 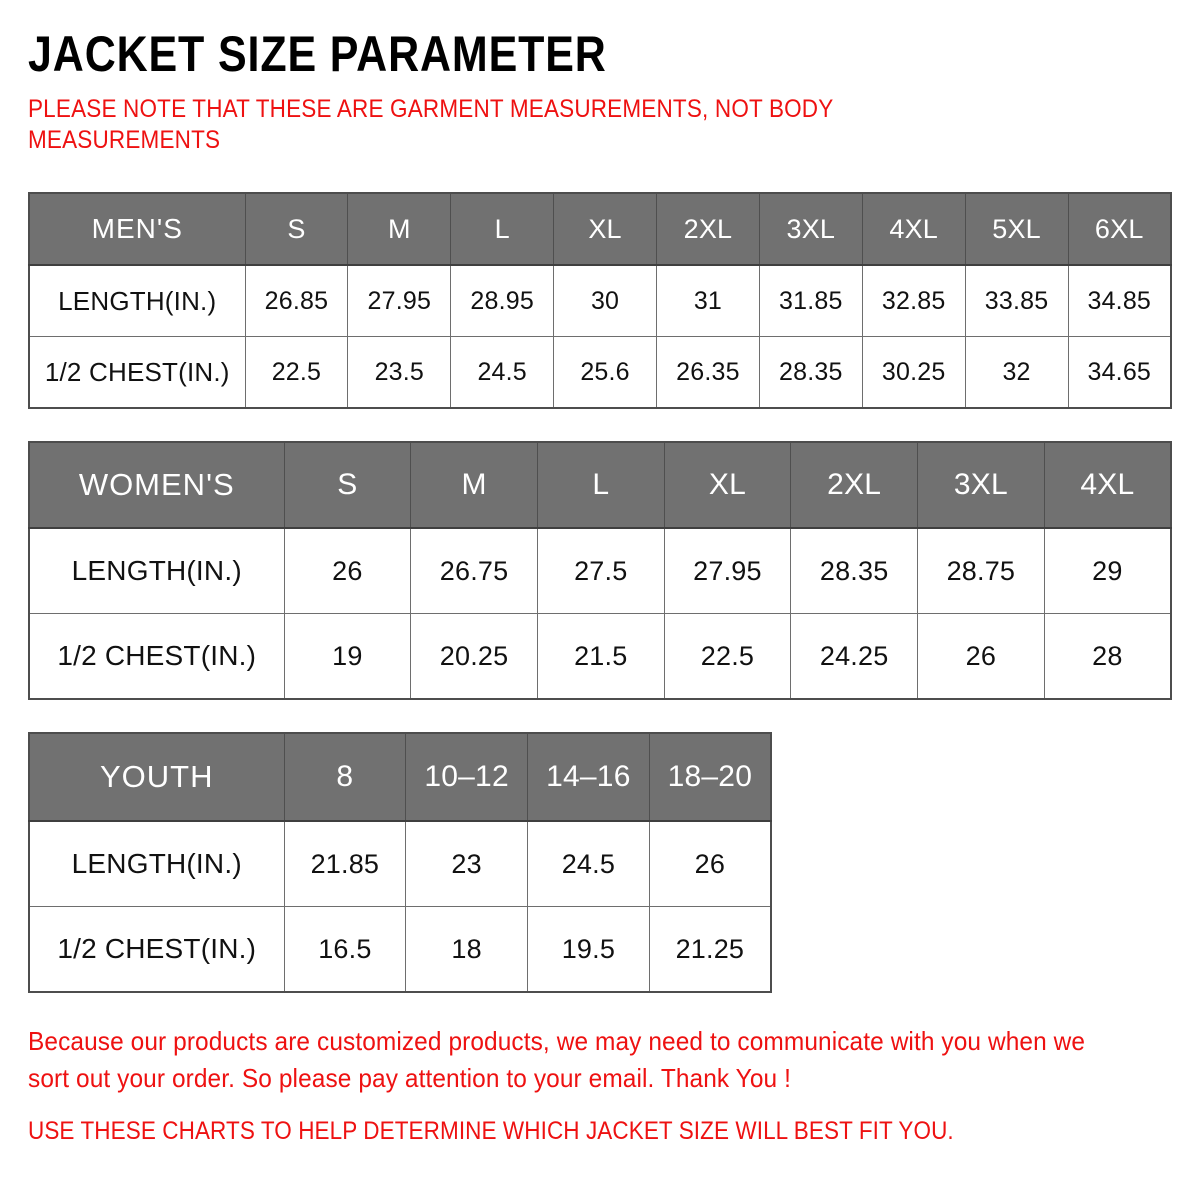 I want to click on mens-value-cell: 27.95, so click(x=399, y=300).